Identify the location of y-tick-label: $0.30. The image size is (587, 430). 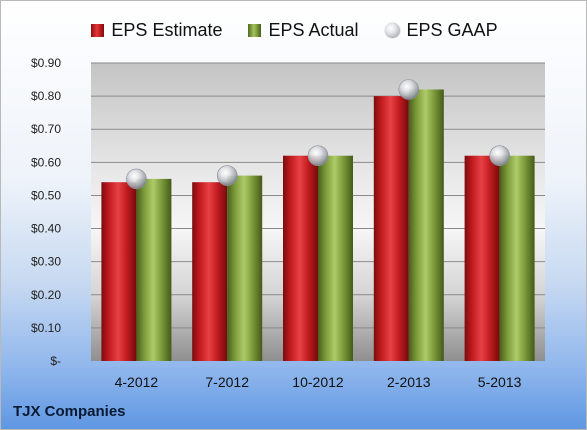
(46, 262).